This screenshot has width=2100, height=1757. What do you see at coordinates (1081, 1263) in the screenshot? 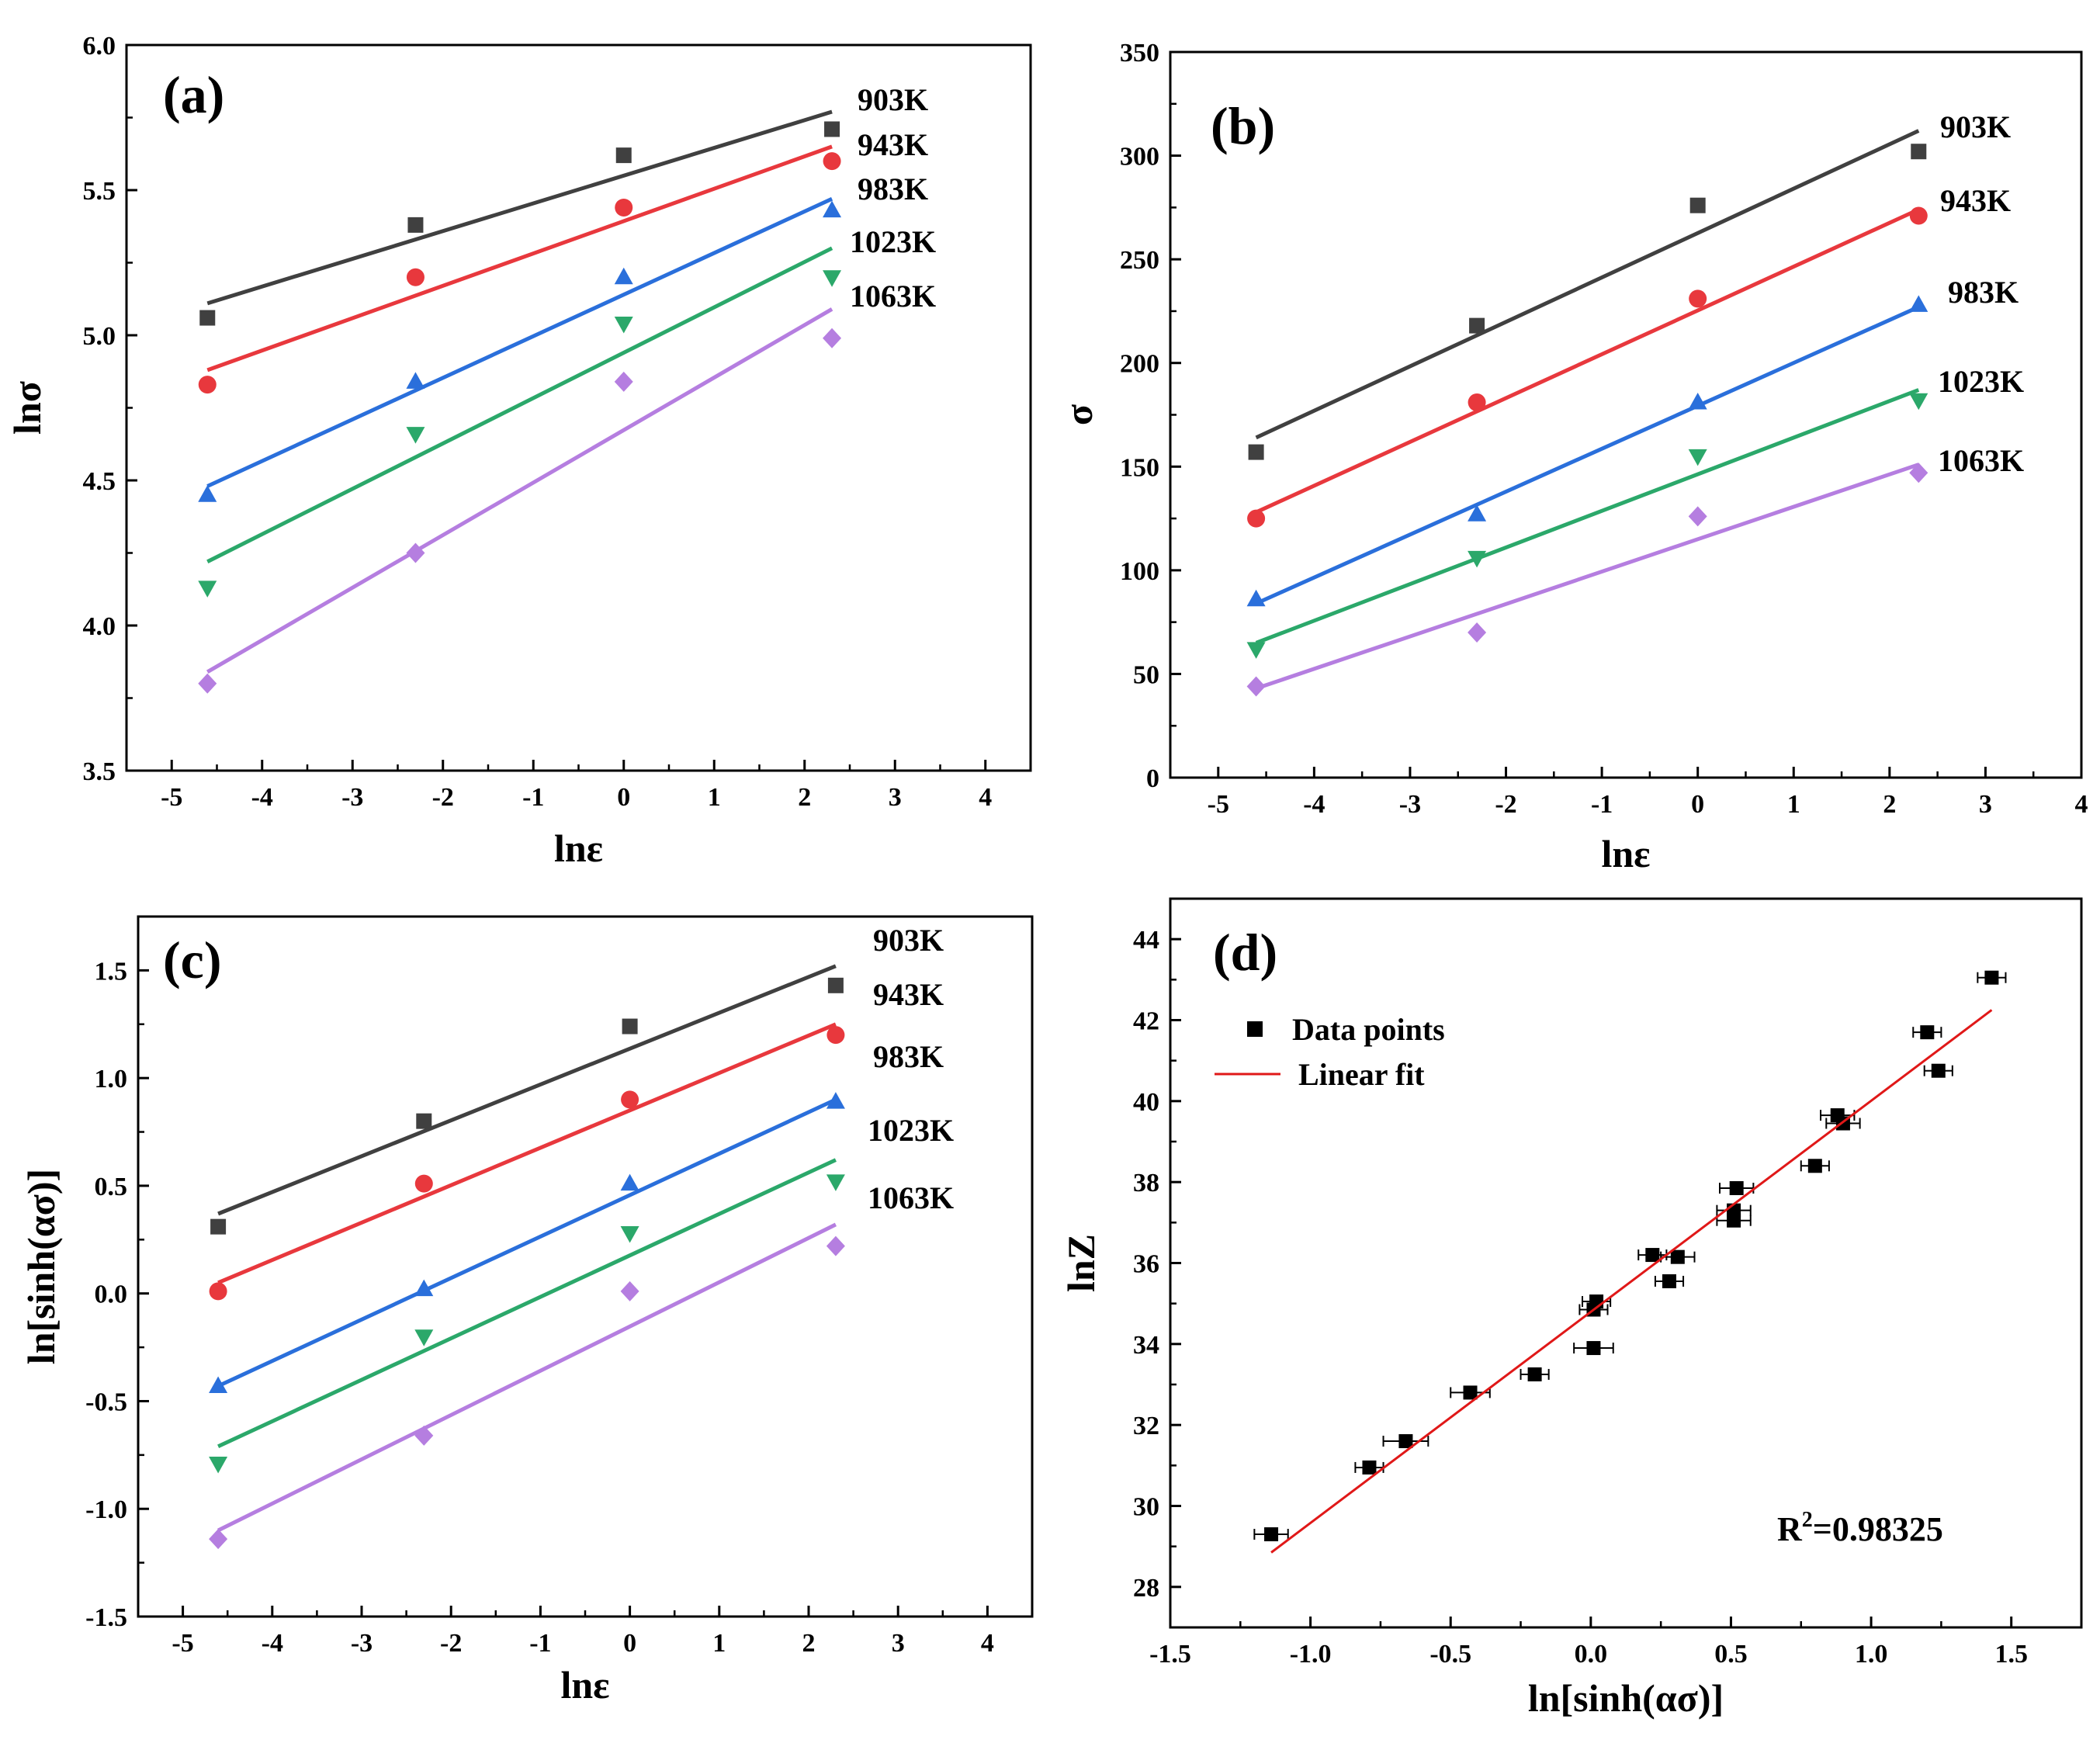
I see `y-axis-label: lnZ` at bounding box center [1081, 1263].